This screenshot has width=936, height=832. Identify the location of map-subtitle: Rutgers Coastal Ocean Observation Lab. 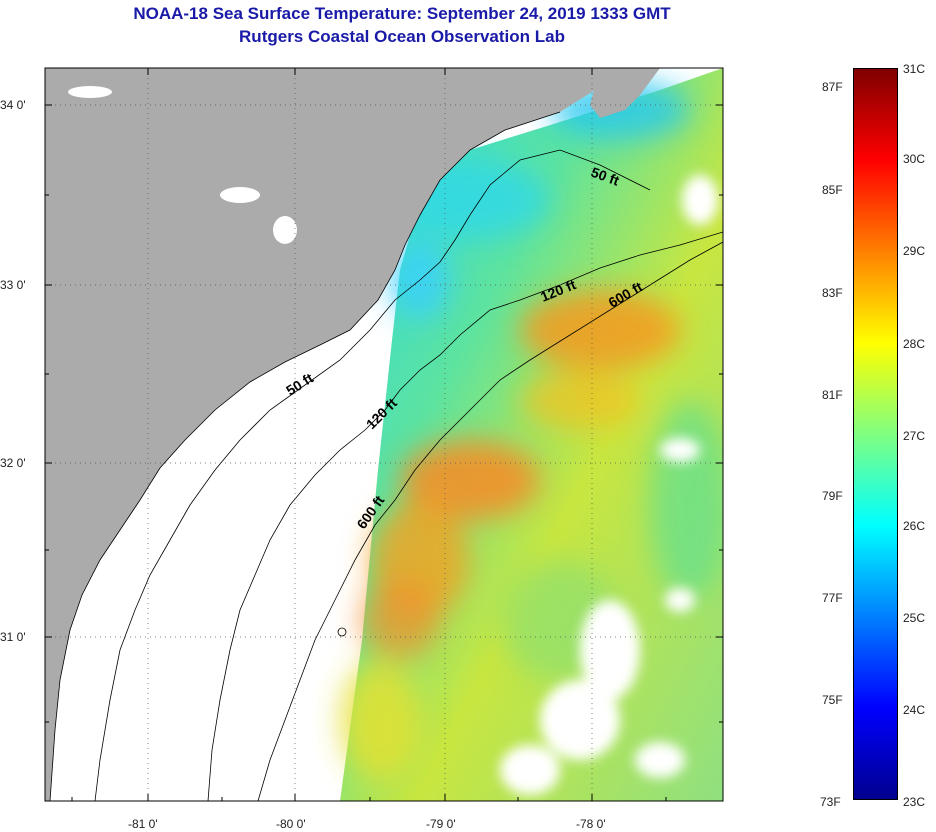
(402, 36).